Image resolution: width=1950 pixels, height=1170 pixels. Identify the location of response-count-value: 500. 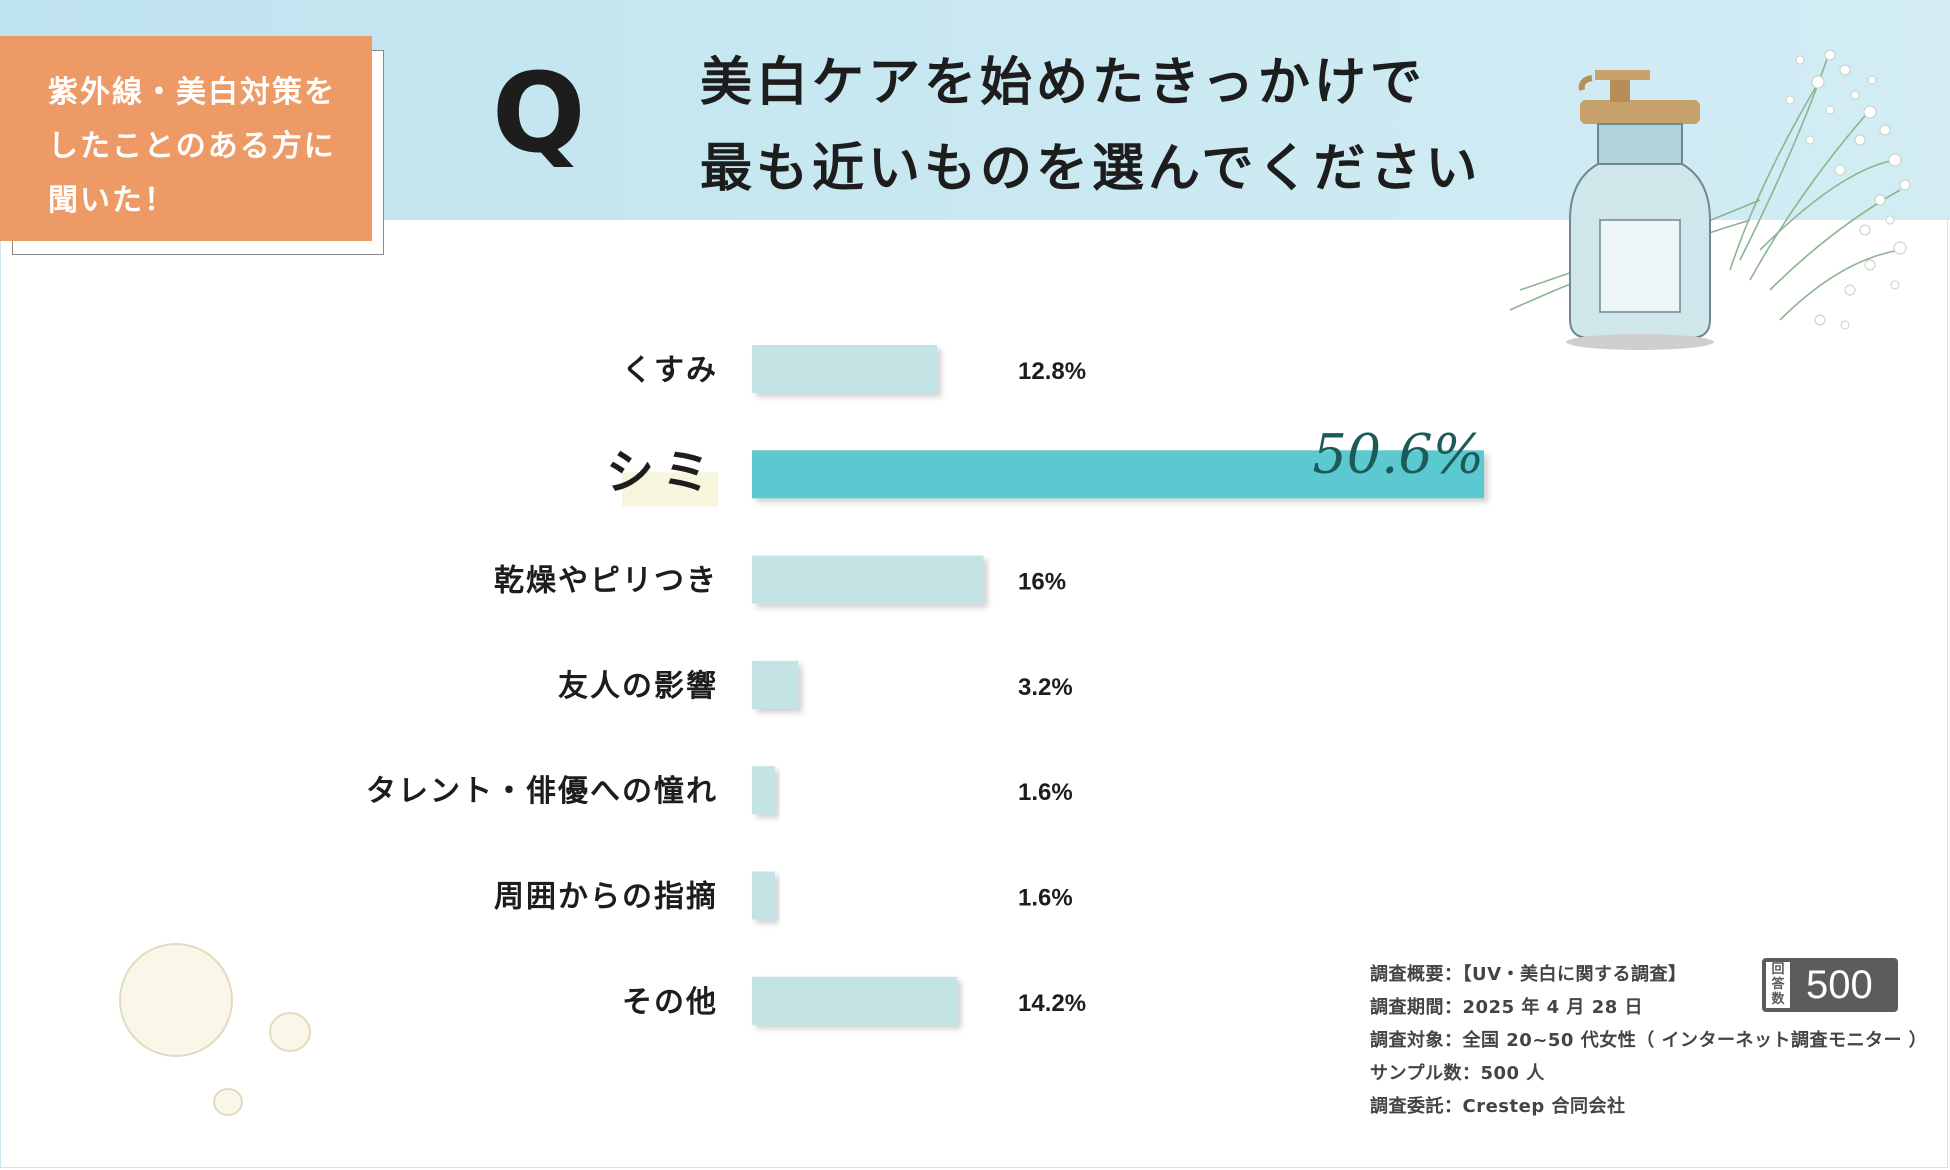
(1839, 985).